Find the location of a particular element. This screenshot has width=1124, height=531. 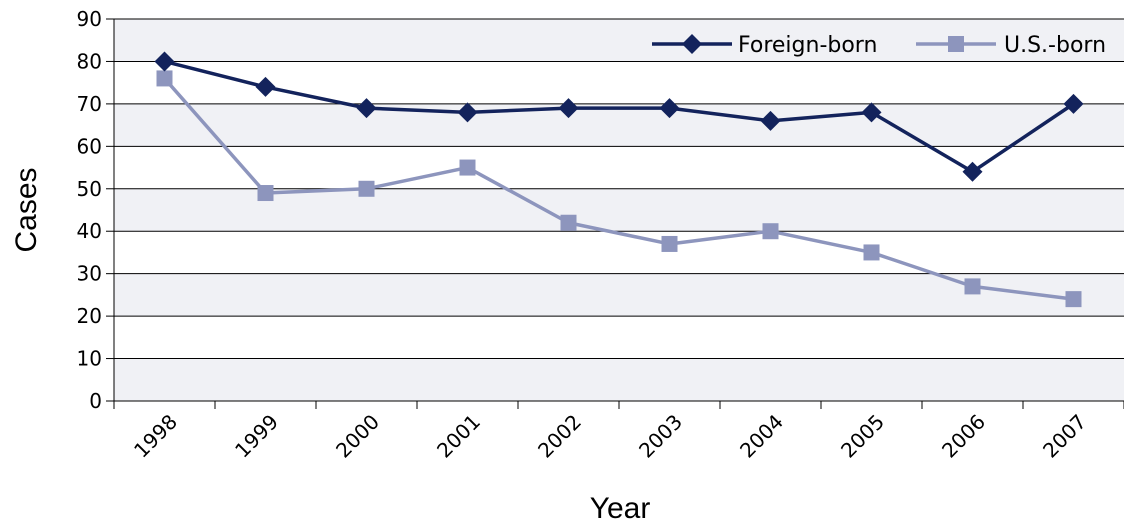

x-tick-label: 1999 is located at coordinates (256, 436).